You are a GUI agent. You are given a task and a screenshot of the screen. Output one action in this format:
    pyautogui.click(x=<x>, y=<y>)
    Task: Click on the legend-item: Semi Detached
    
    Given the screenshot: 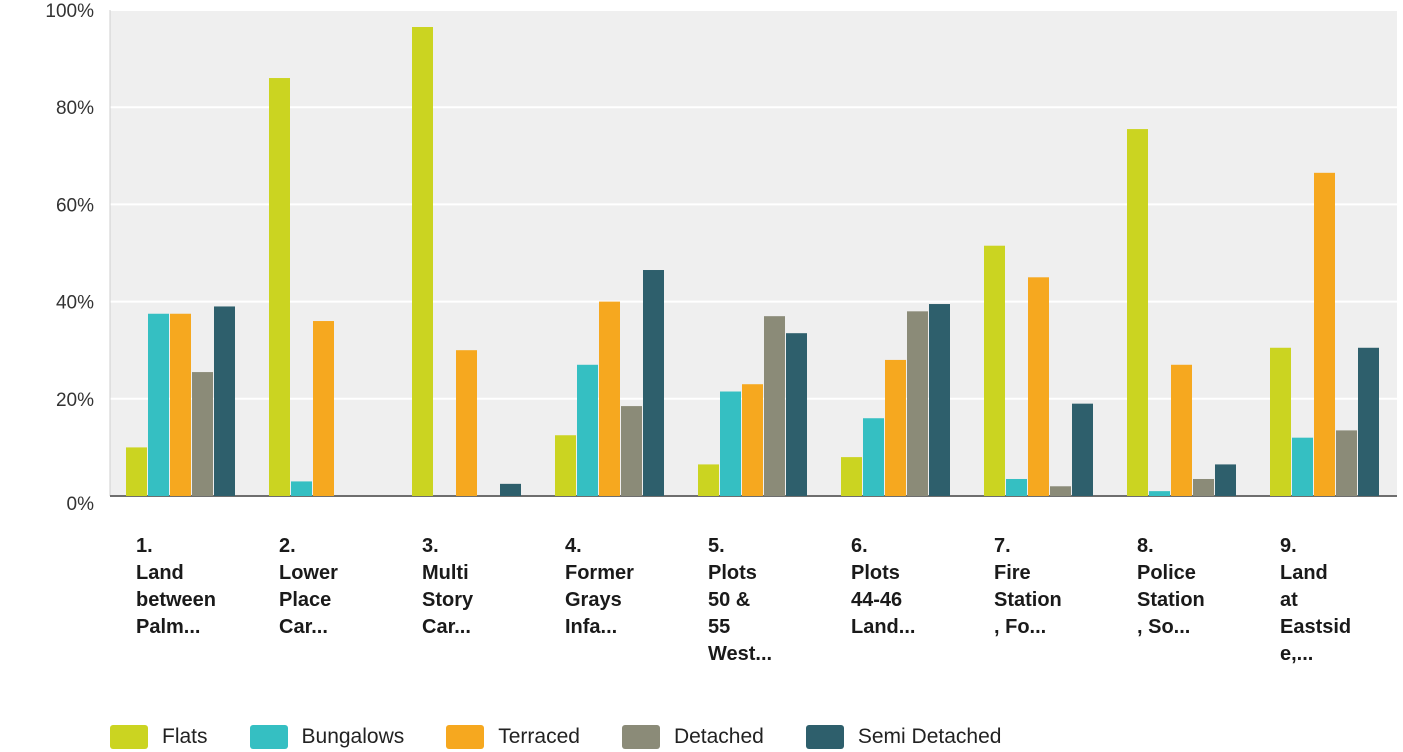 What is the action you would take?
    pyautogui.click(x=903, y=737)
    